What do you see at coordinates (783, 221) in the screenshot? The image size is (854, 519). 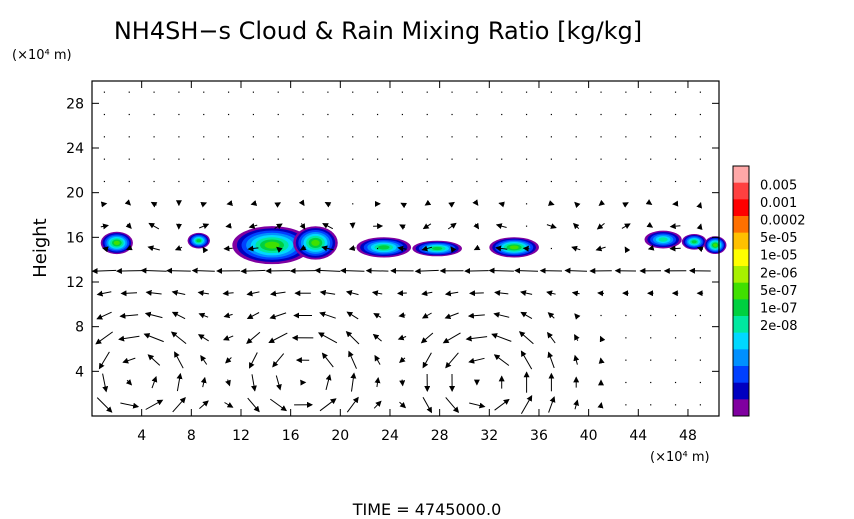 I see `colorbar-label: 0.0002` at bounding box center [783, 221].